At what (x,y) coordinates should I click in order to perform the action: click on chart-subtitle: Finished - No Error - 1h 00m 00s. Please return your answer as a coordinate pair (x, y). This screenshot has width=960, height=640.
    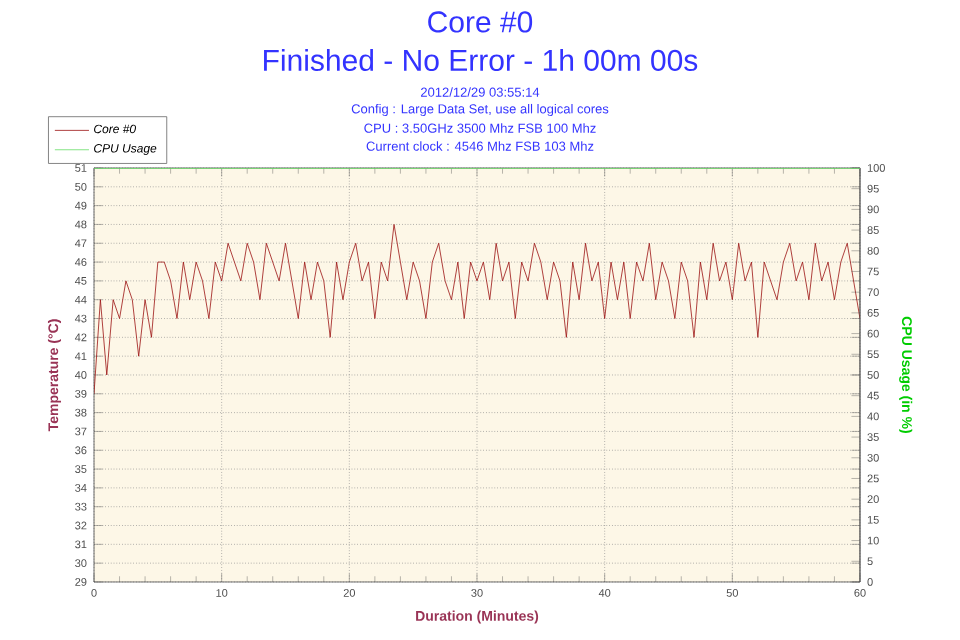
    Looking at the image, I should click on (481, 59).